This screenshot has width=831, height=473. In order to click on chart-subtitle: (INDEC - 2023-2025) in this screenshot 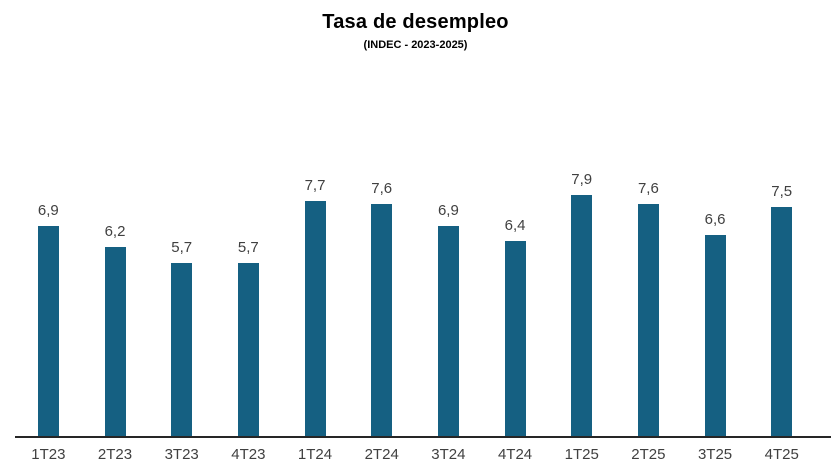, I will do `click(415, 45)`.